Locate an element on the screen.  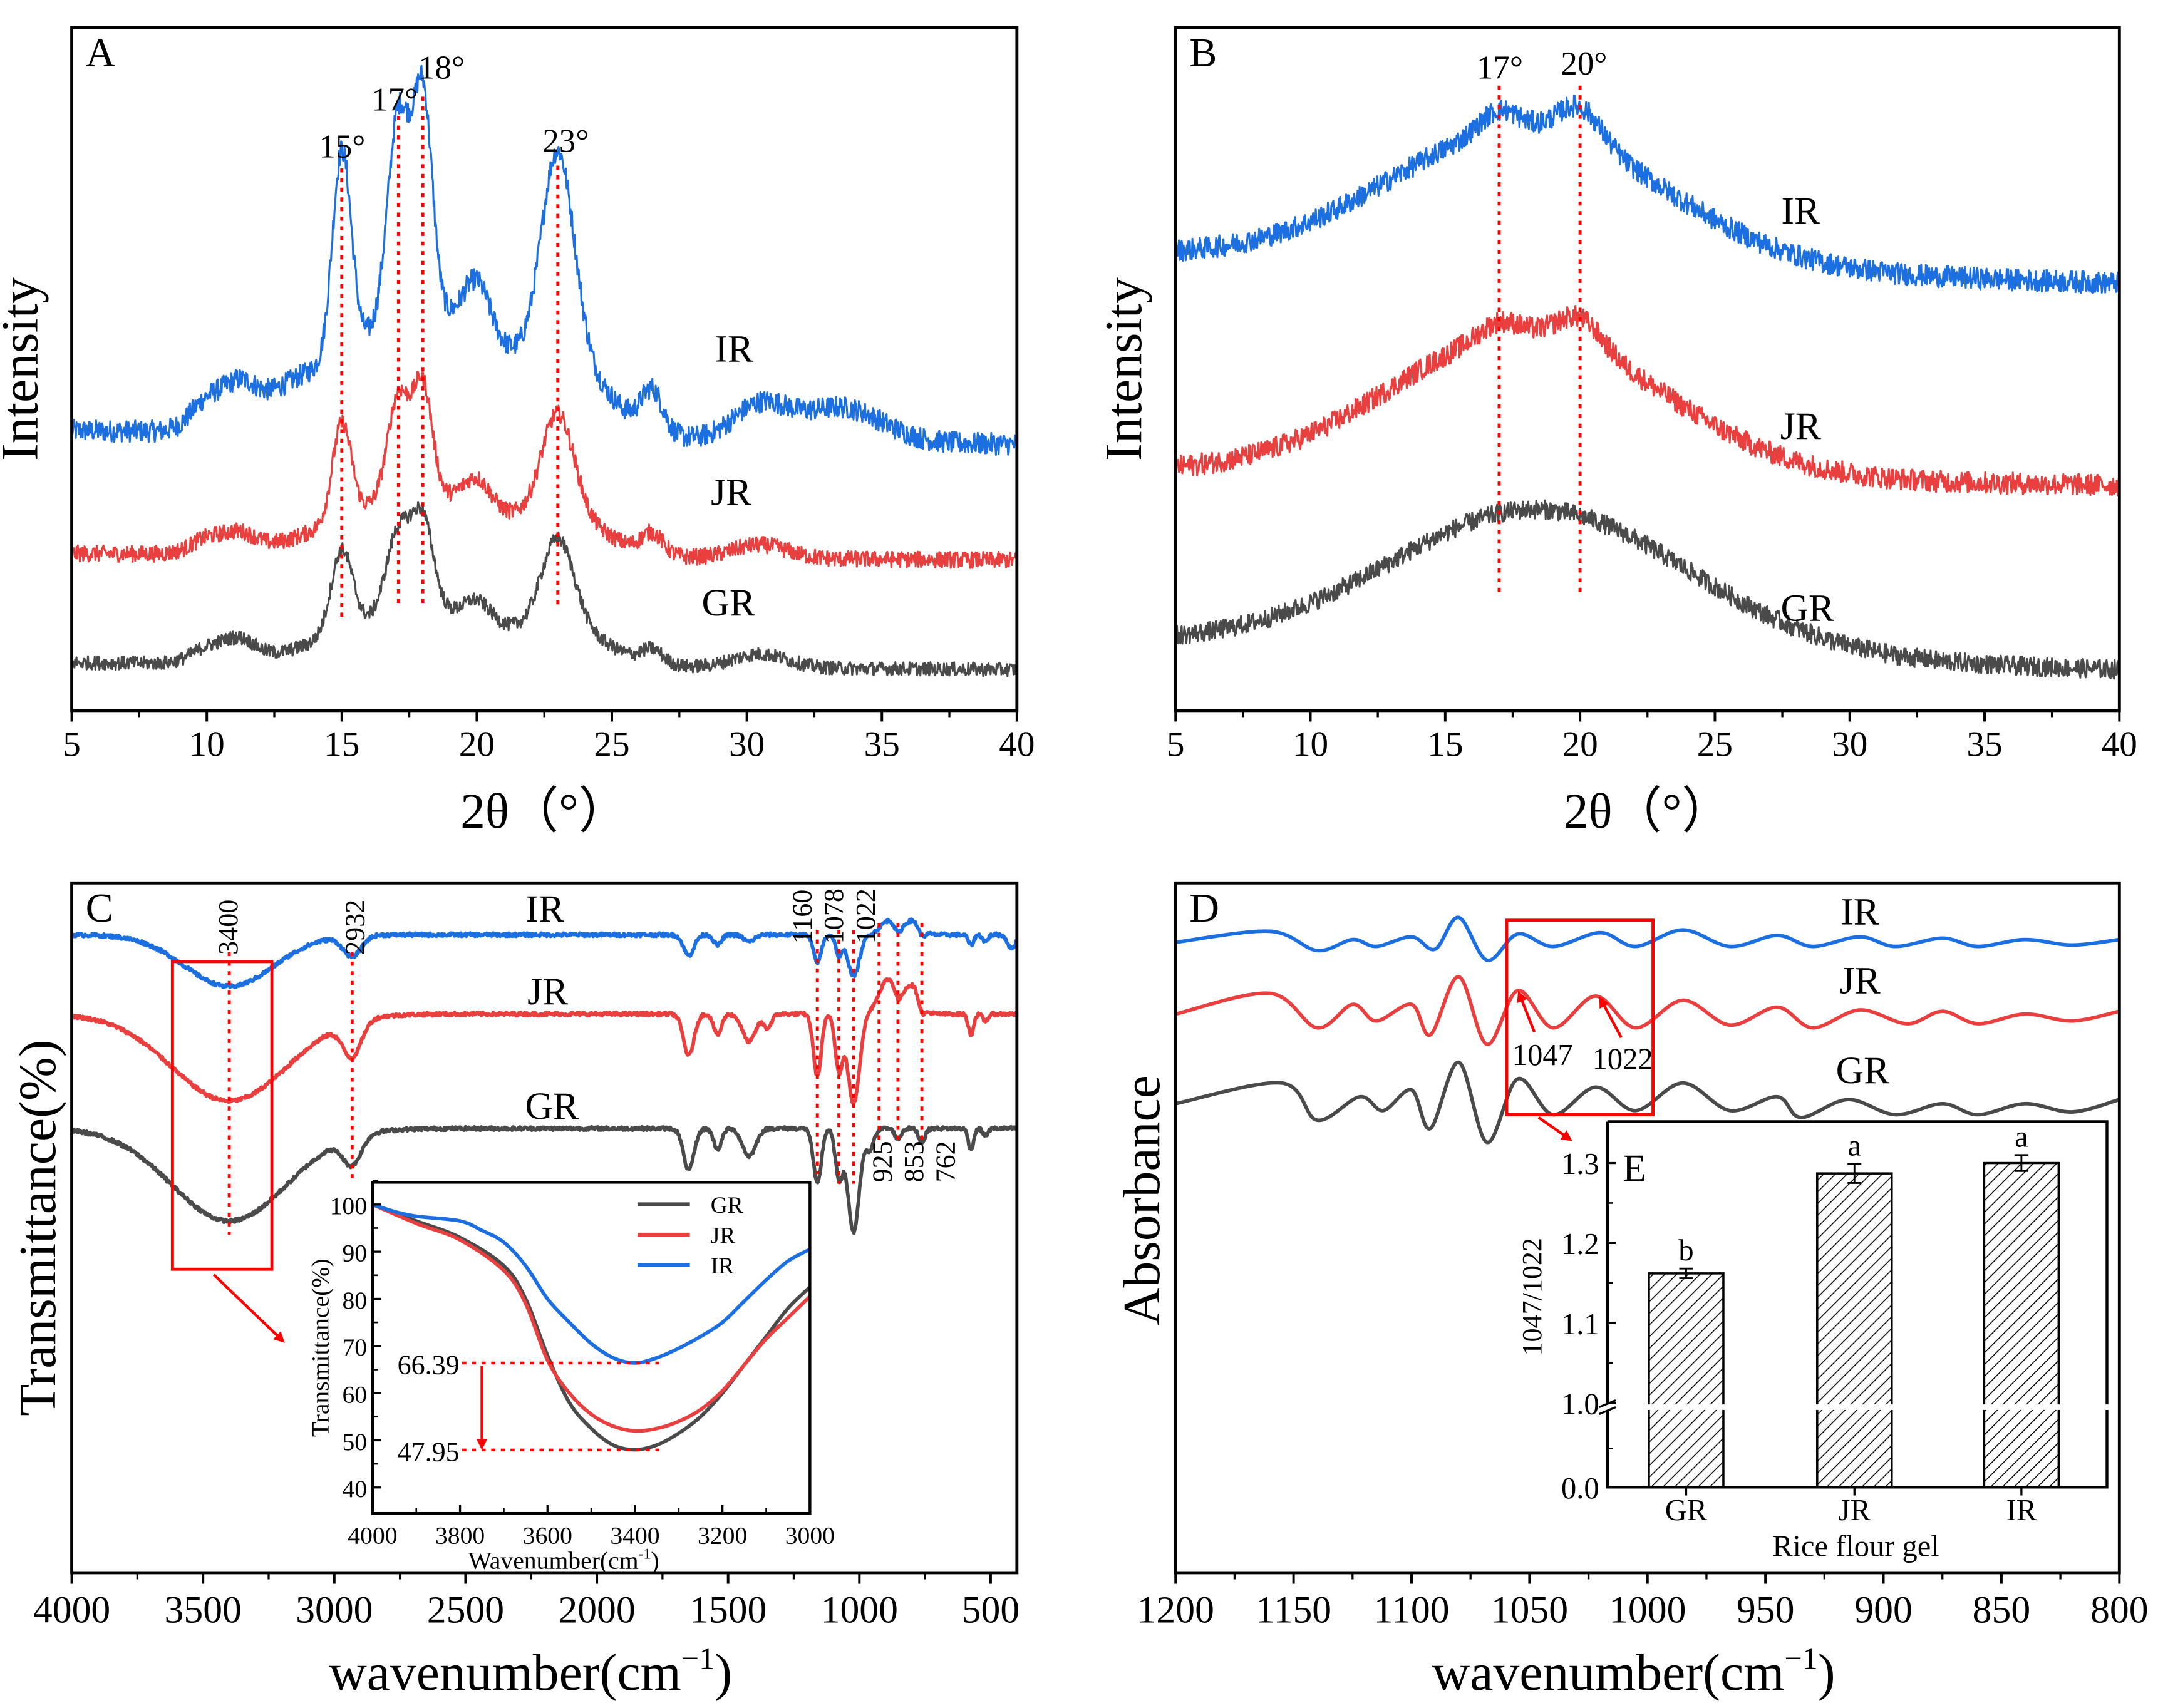
x-tick-label: 900 is located at coordinates (1884, 1609).